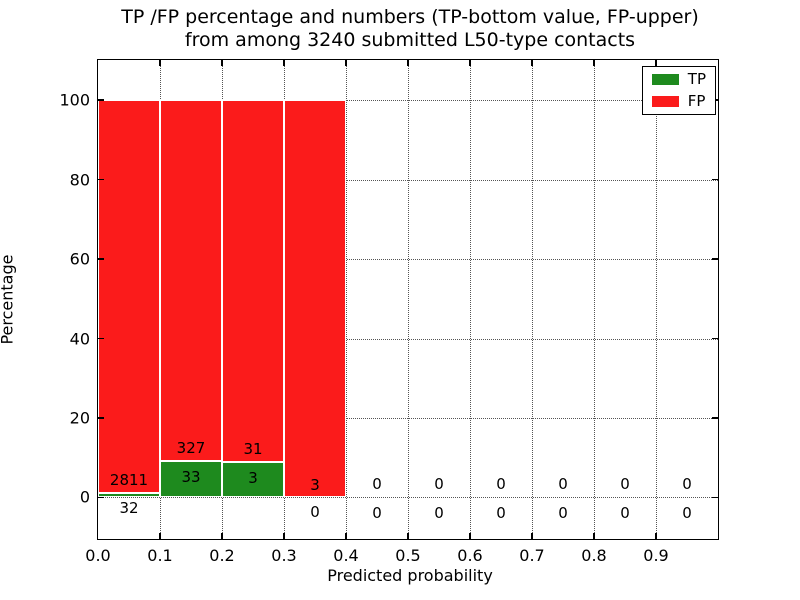  Describe the element at coordinates (284, 555) in the screenshot. I see `x-tick-label: 0.3` at that location.